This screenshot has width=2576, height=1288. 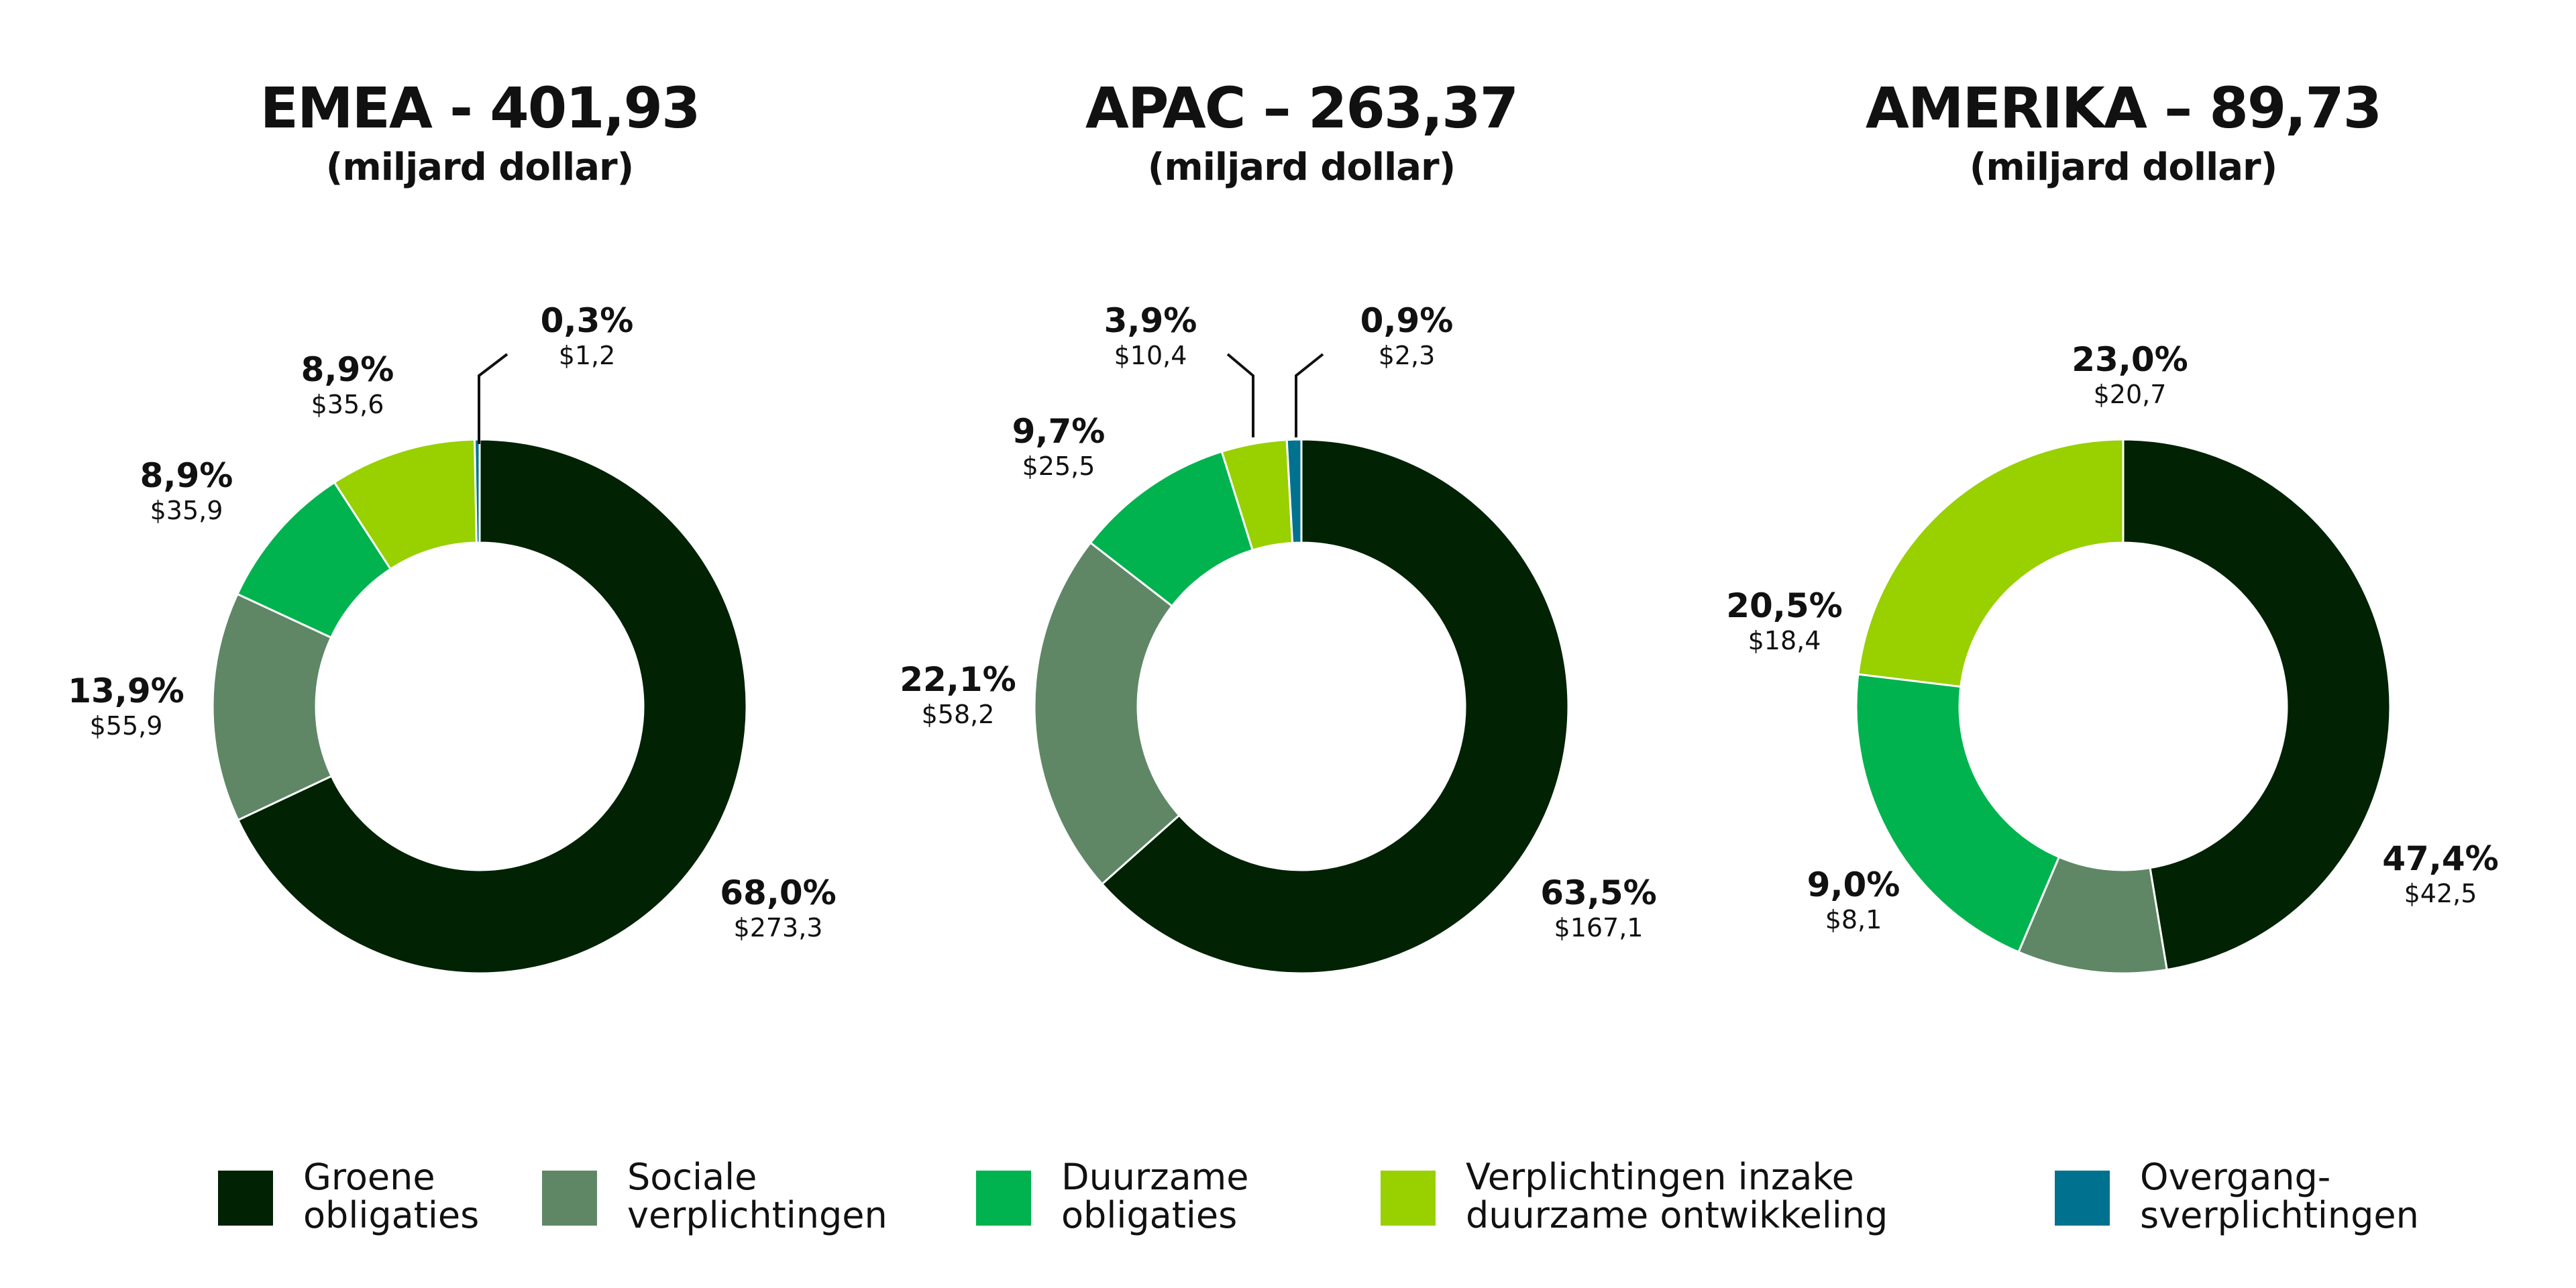 What do you see at coordinates (1853, 919) in the screenshot?
I see `value-label: $8,1` at bounding box center [1853, 919].